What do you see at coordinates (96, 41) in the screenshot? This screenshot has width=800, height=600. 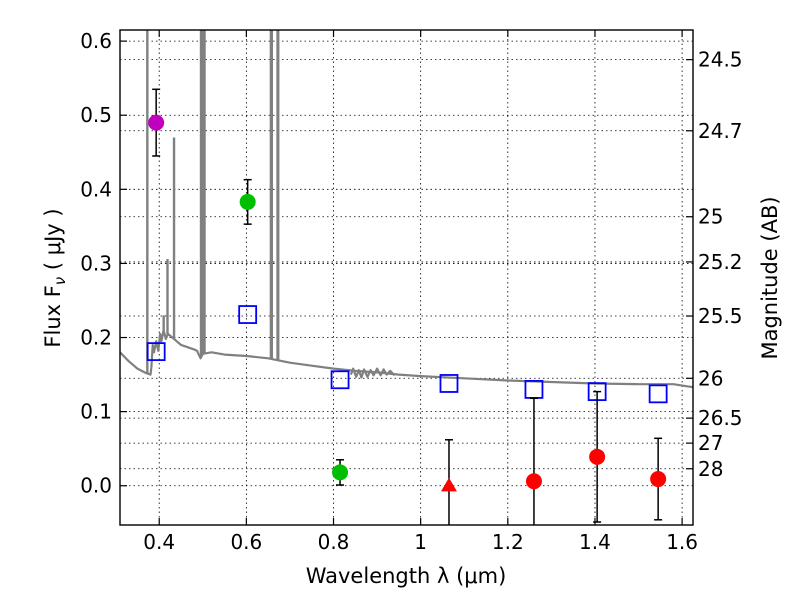 I see `y-tick-label: 0.6` at bounding box center [96, 41].